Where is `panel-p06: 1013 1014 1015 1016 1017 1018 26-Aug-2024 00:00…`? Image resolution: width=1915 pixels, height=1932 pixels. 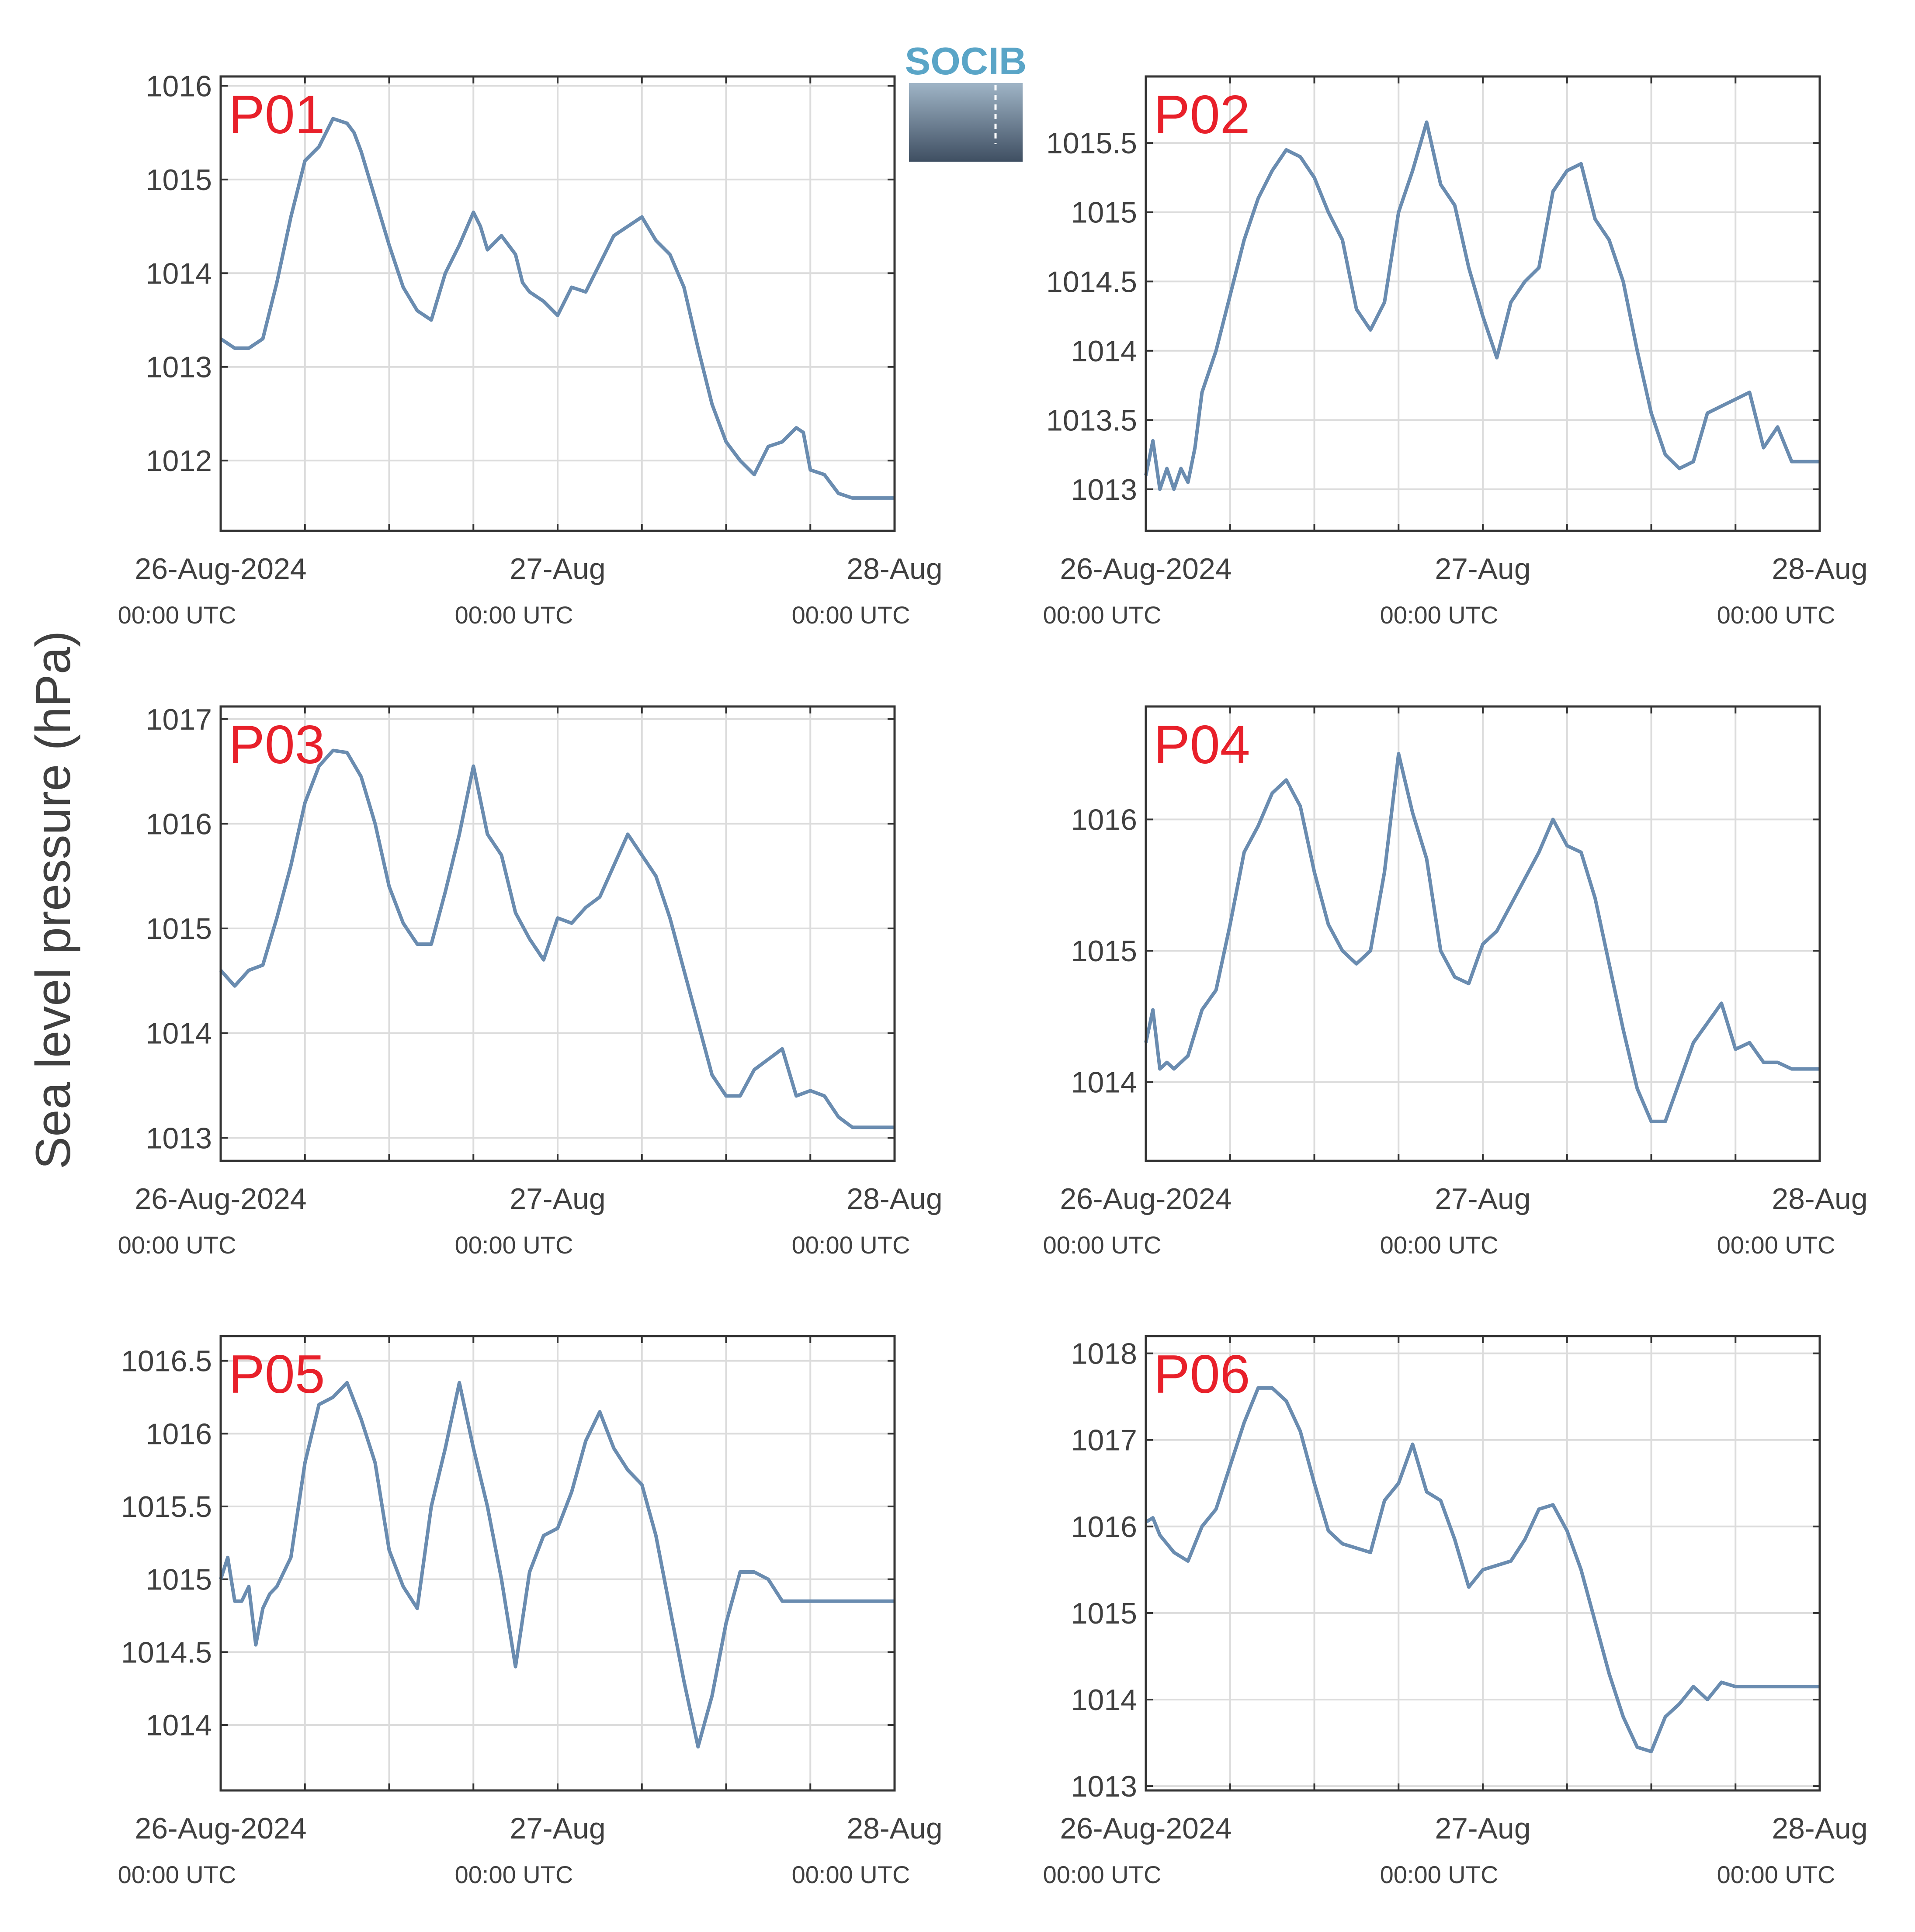 panel-p06: 1013 1014 1015 1016 1017 1018 26-Aug-2024 00:00… is located at coordinates (1455, 1611).